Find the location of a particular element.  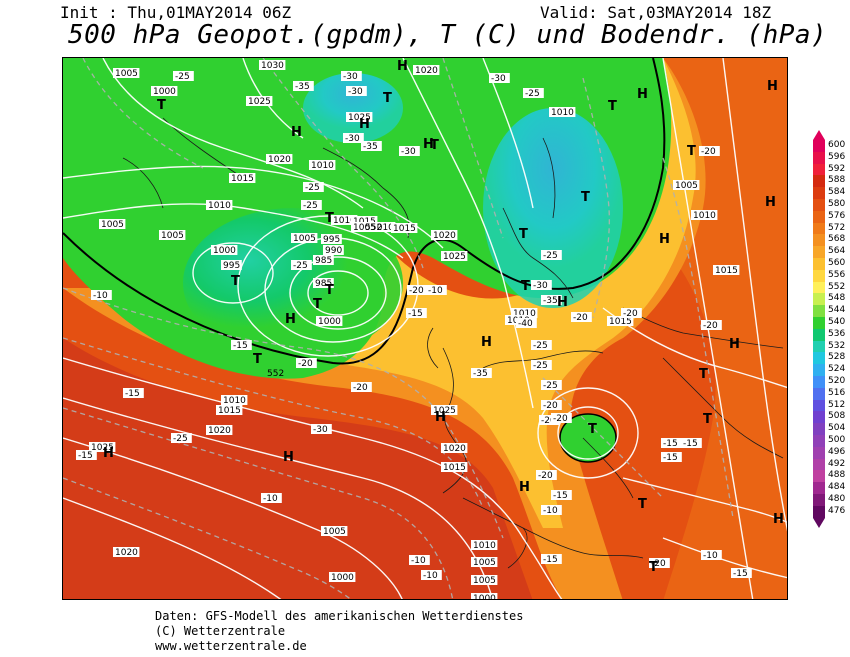

pressure-label: 985 is located at coordinates (323, 260).